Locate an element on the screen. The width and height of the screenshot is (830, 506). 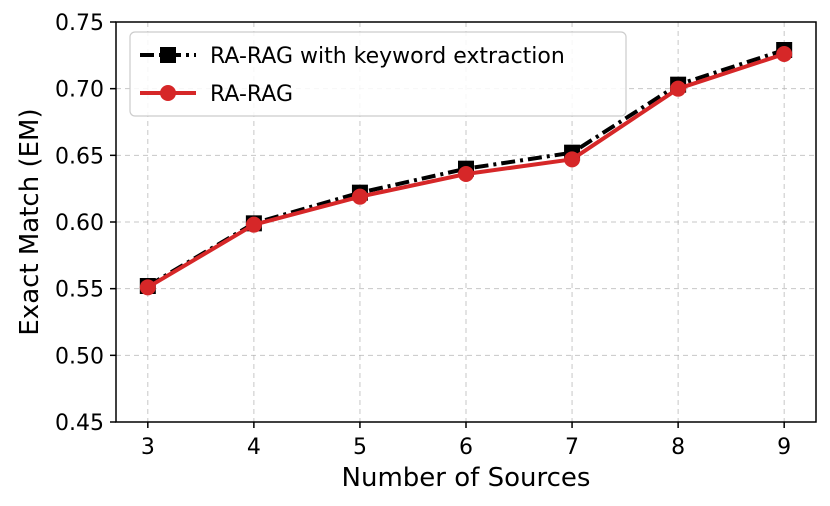
x-tick-label: 8 is located at coordinates (678, 447).